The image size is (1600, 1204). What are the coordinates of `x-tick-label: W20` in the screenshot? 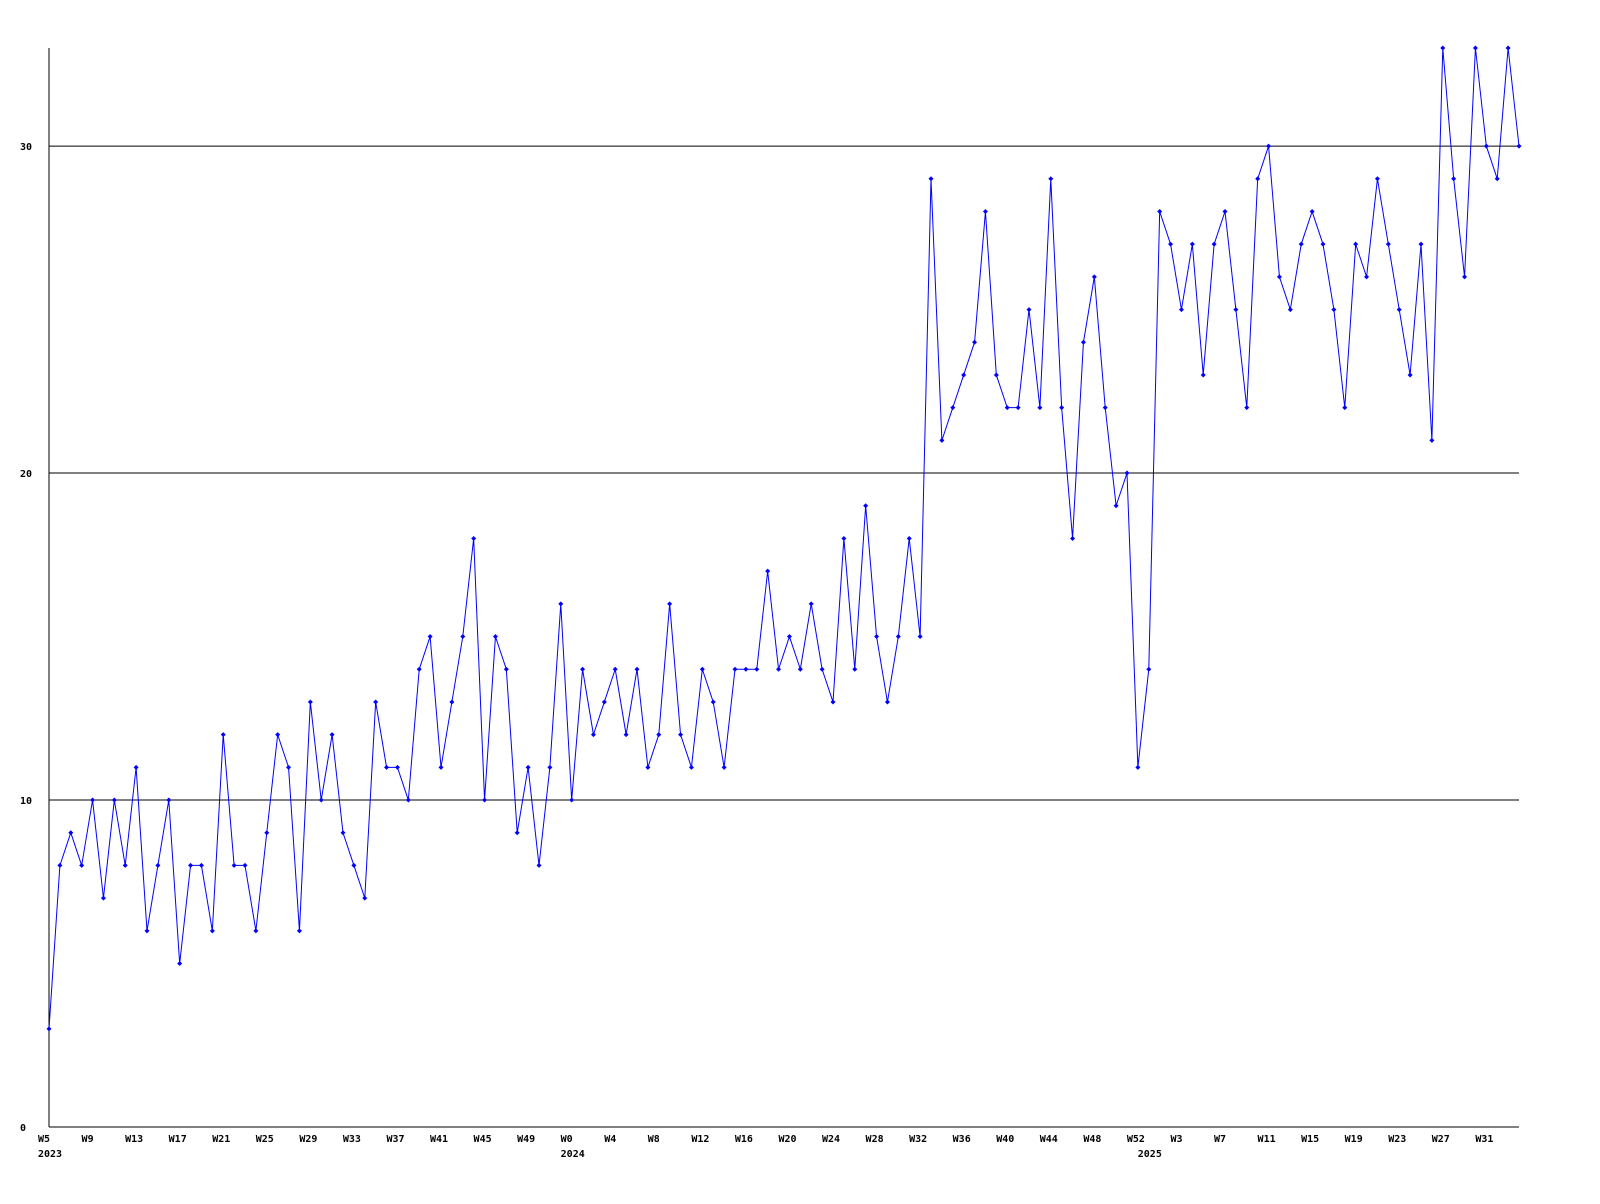 It's located at (787, 1139).